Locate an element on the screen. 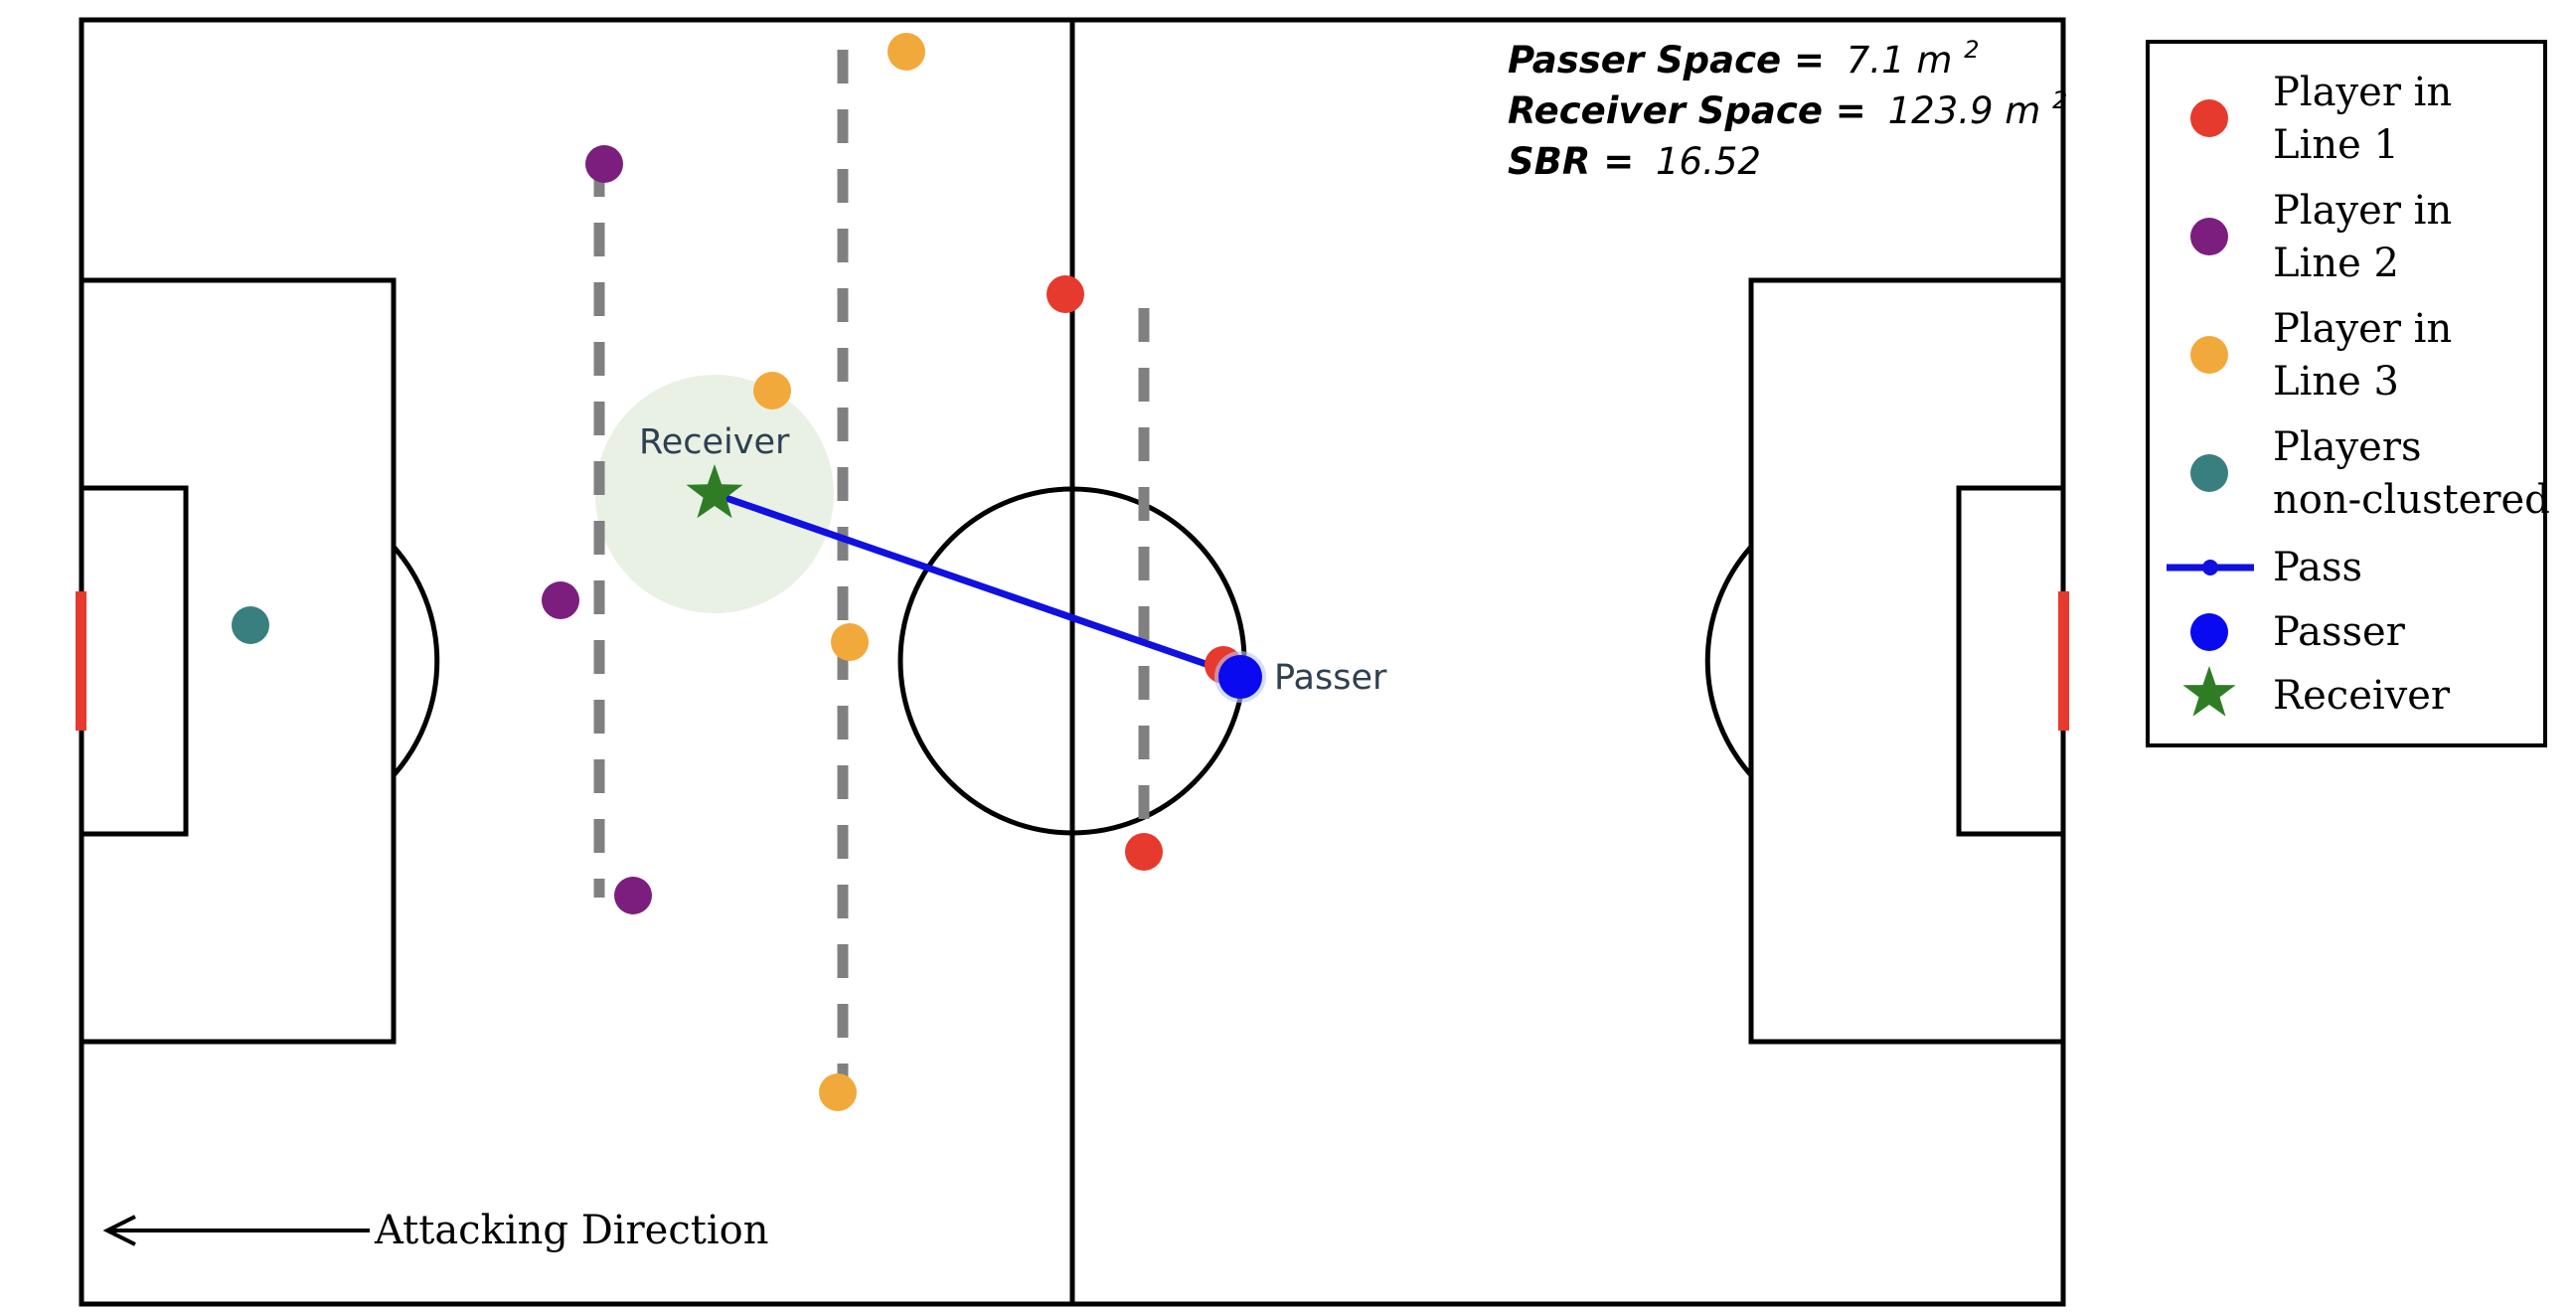  legend-item: Player in Line 3 is located at coordinates (2321, 355).